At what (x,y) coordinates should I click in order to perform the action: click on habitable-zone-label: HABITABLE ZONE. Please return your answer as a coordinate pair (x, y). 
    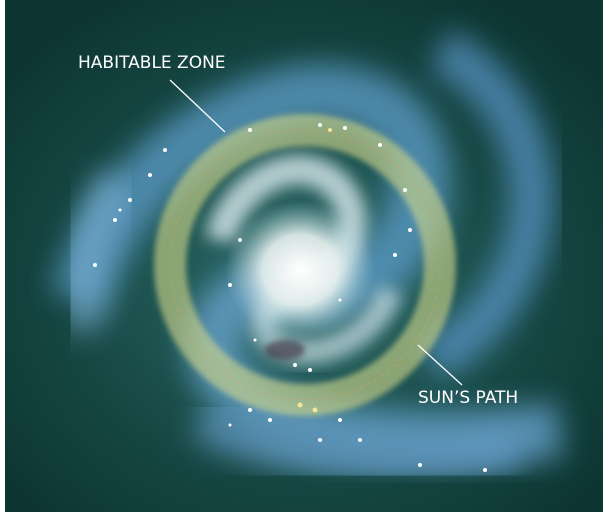
    Looking at the image, I should click on (152, 63).